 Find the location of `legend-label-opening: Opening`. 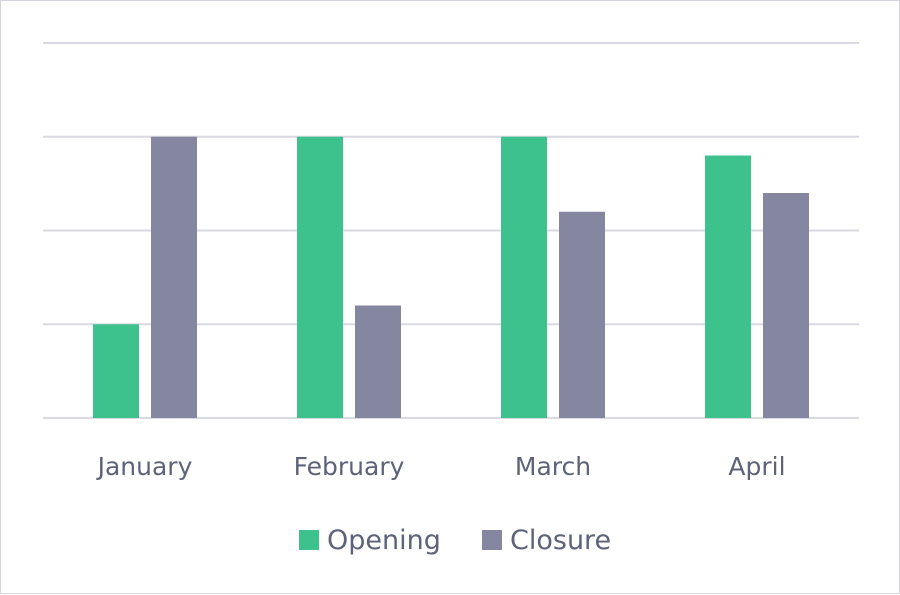

legend-label-opening: Opening is located at coordinates (384, 540).